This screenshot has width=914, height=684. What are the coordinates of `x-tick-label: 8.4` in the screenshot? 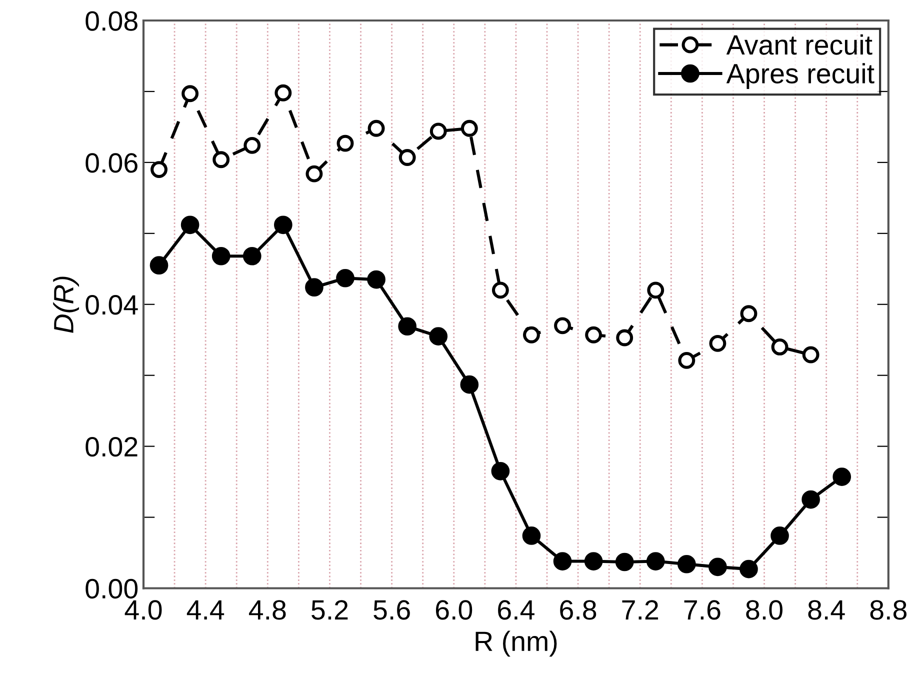 It's located at (826, 610).